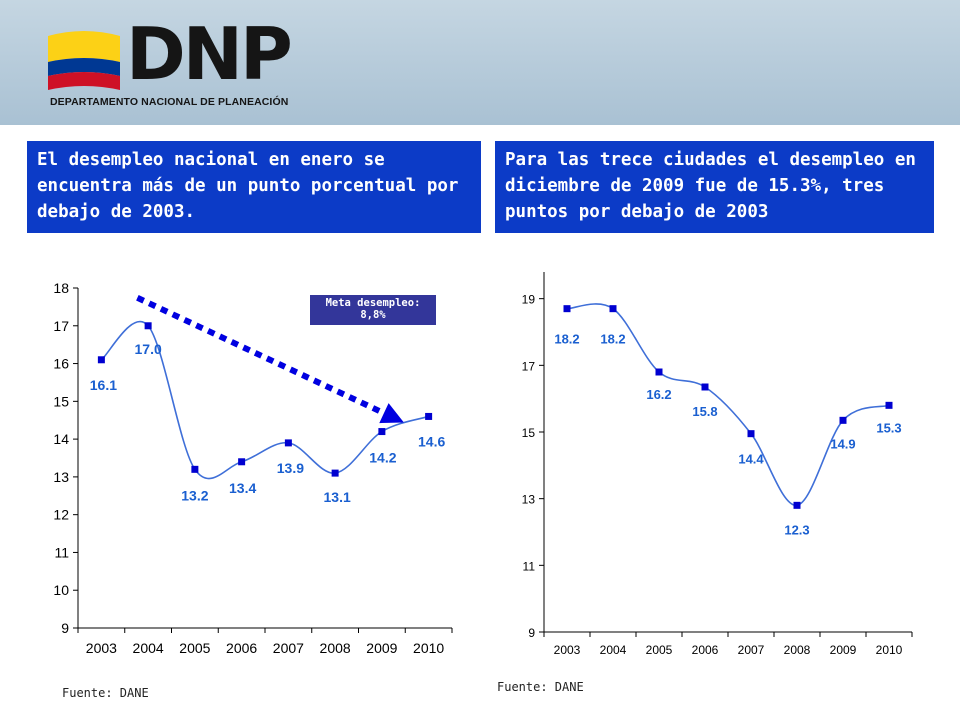  Describe the element at coordinates (209, 54) in the screenshot. I see `logo-text: DNP` at that location.